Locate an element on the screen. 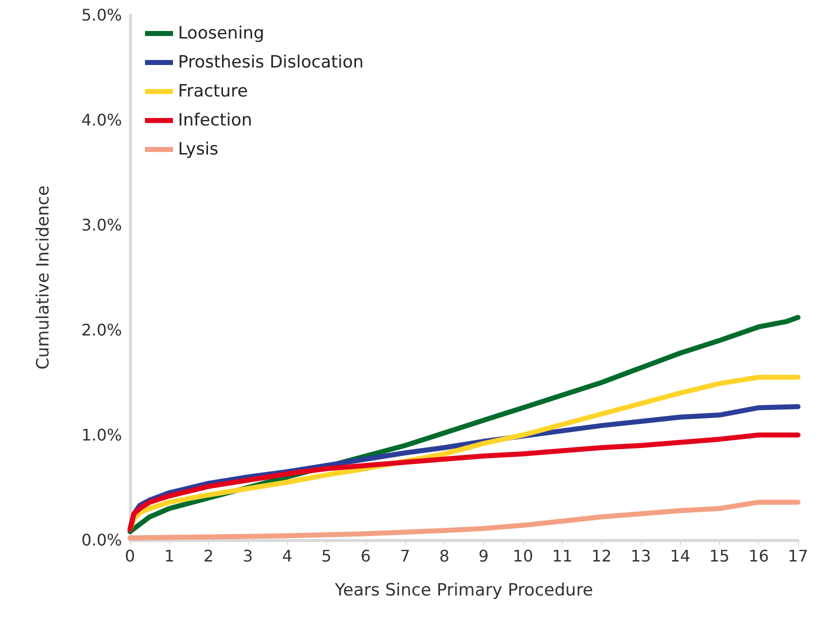 The width and height of the screenshot is (825, 620). x-tick-label: 15 is located at coordinates (719, 556).